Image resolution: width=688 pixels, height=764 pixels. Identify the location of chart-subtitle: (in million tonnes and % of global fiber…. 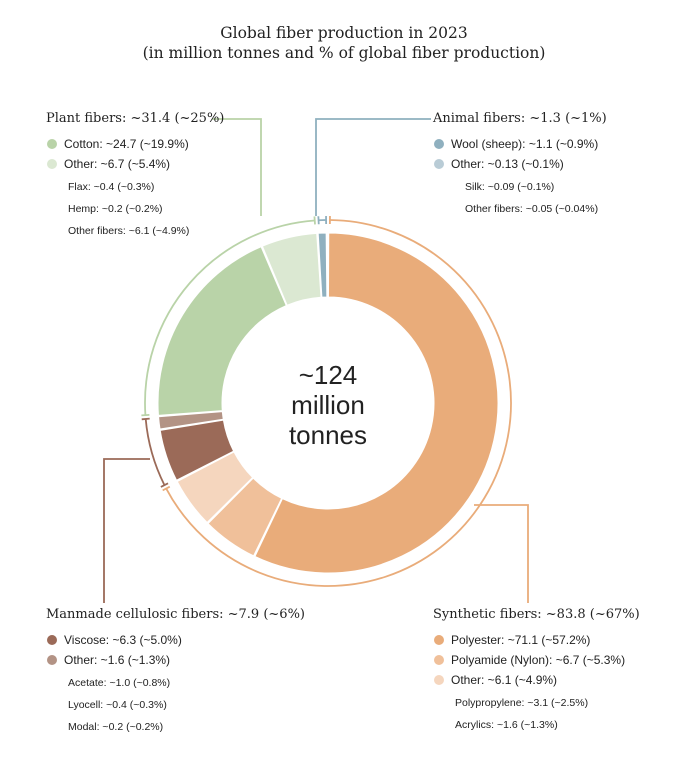
(344, 53).